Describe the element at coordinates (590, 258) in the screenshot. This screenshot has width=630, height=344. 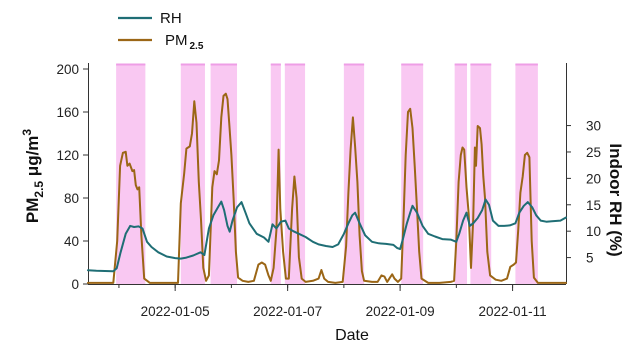
I see `y-right-tick-label: 5` at that location.